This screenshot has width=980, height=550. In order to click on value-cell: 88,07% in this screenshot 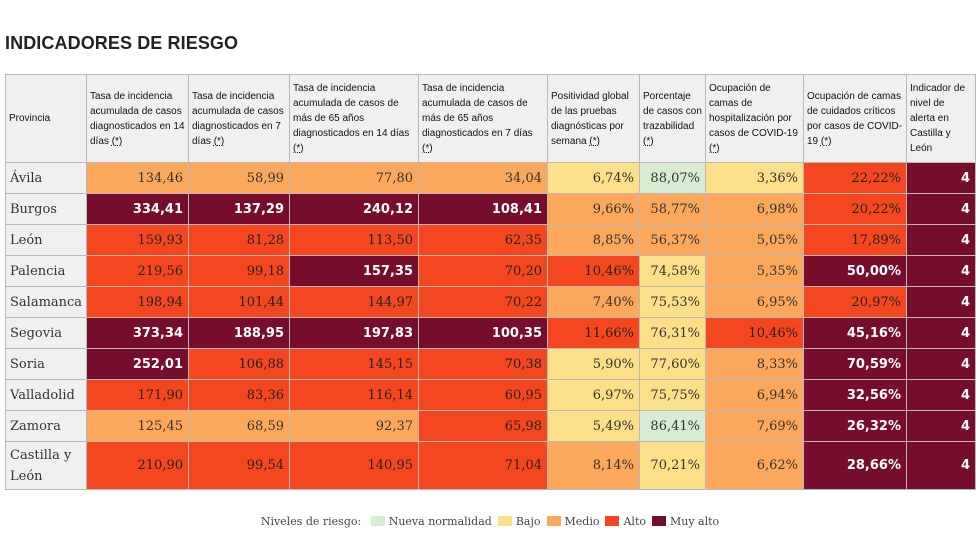, I will do `click(672, 178)`.